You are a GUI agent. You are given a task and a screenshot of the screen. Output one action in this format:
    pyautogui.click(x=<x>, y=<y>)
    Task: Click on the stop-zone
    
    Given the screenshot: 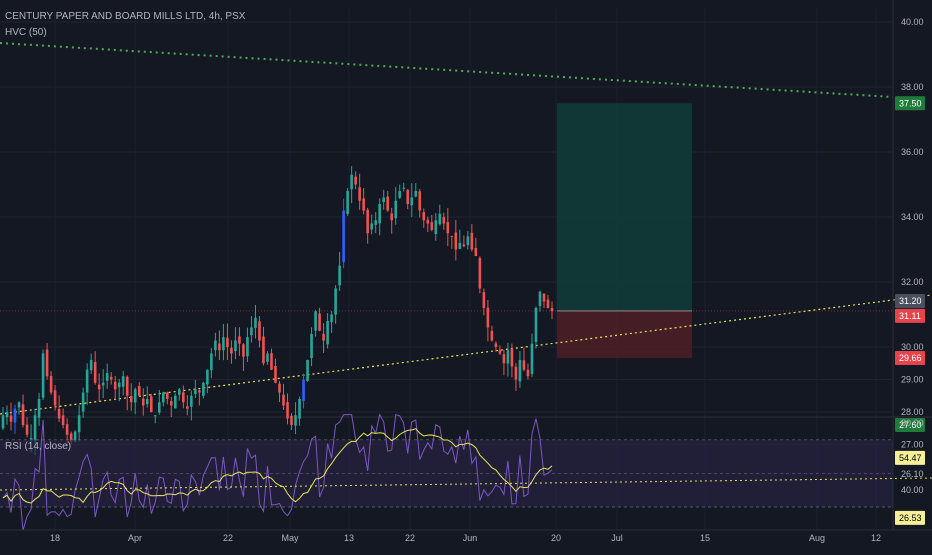 What is the action you would take?
    pyautogui.click(x=624, y=334)
    